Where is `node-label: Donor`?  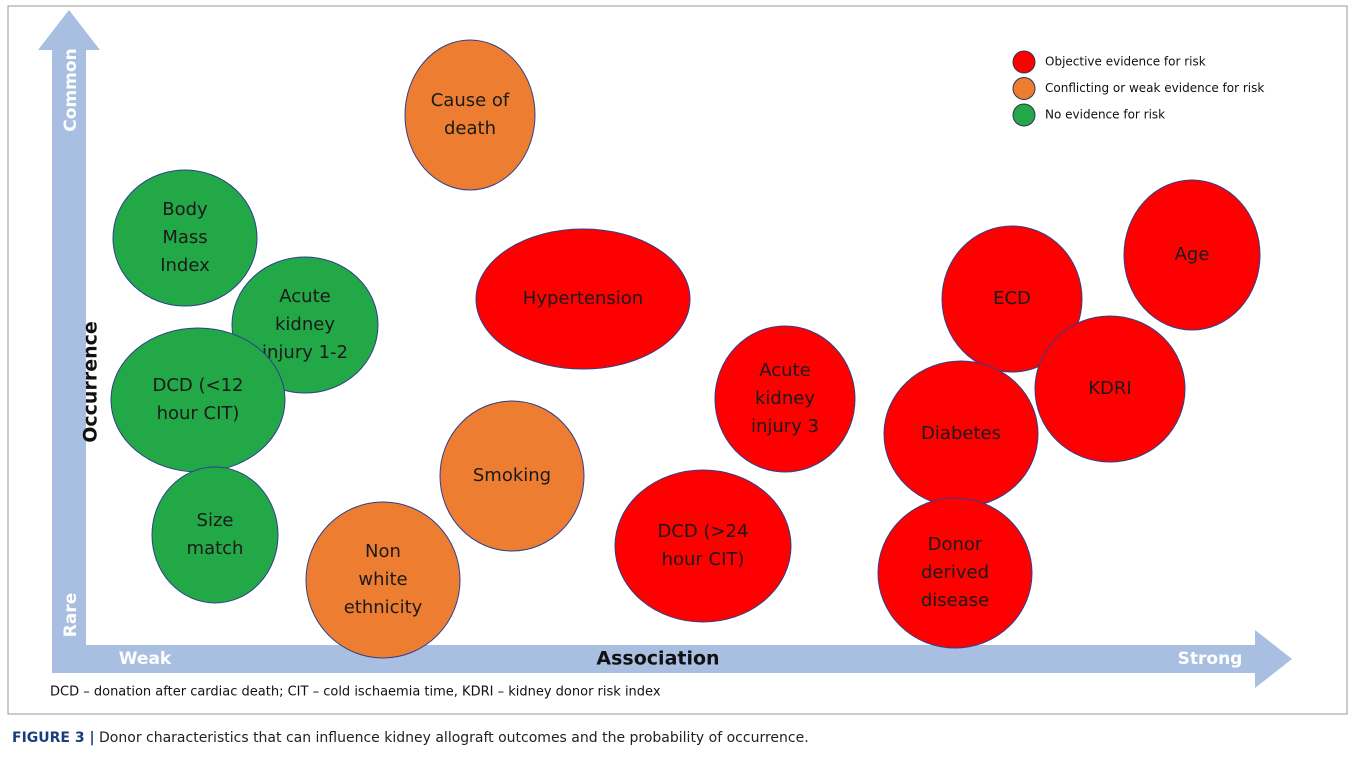
node-label: Donor is located at coordinates (955, 544).